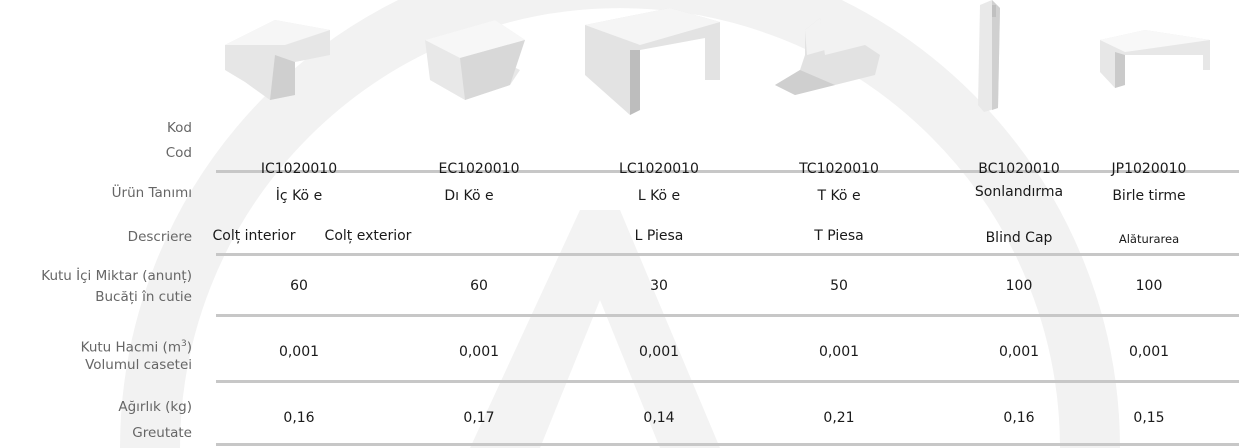  I want to click on product-name-ro: Colț interior, so click(254, 236).